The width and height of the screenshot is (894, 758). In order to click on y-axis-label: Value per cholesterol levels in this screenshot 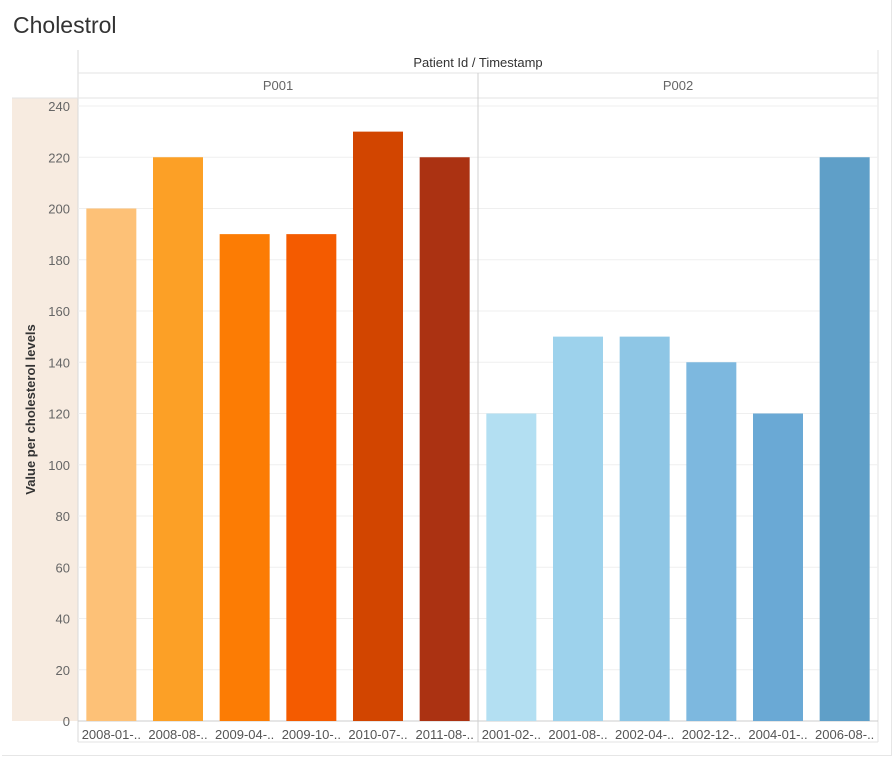, I will do `click(30, 409)`.